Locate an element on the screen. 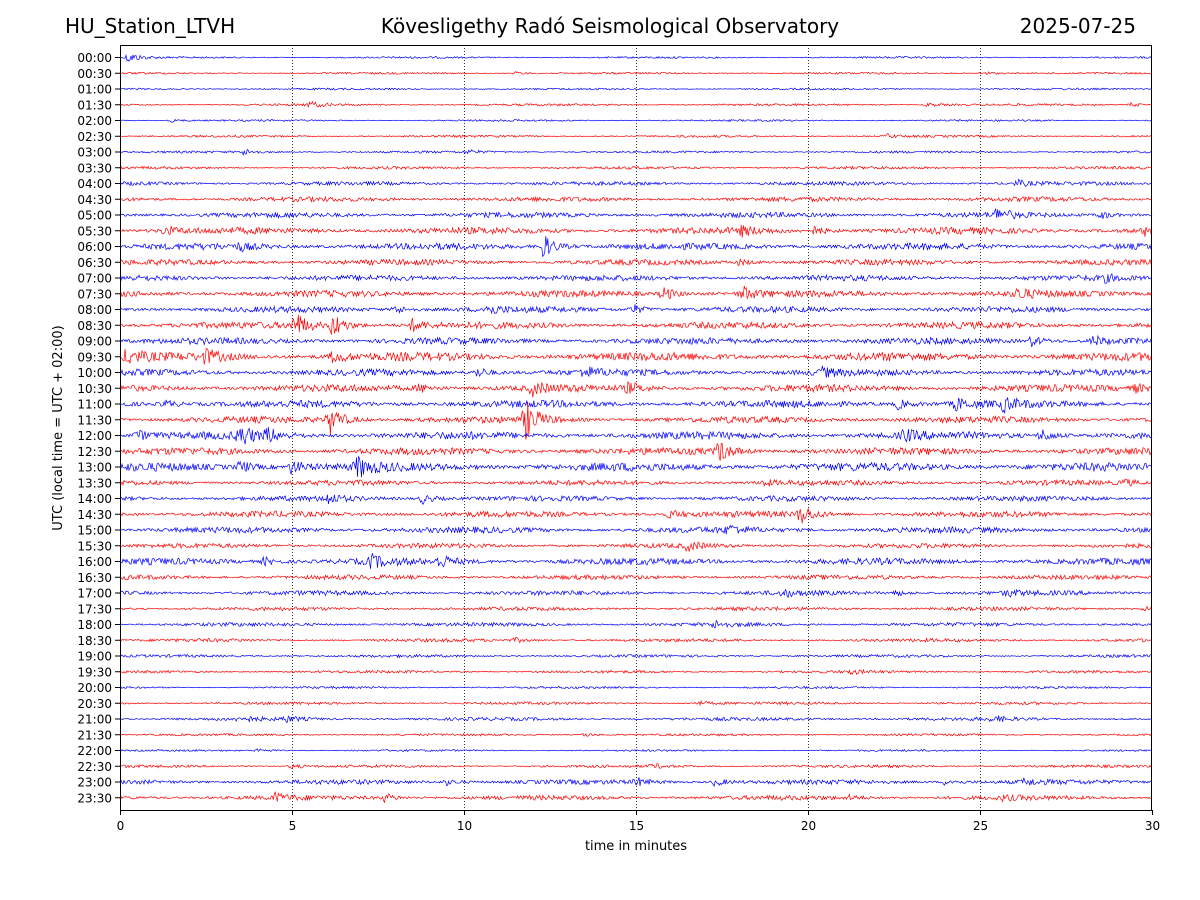  y-tick-label: 18:30 is located at coordinates (94, 641).